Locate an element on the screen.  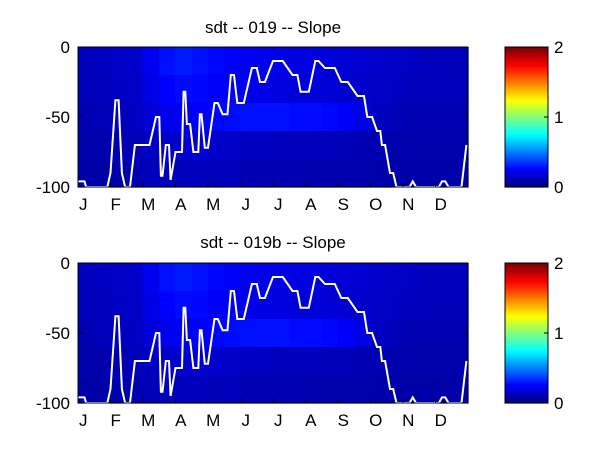
y-tick-label: -50 is located at coordinates (57, 117).